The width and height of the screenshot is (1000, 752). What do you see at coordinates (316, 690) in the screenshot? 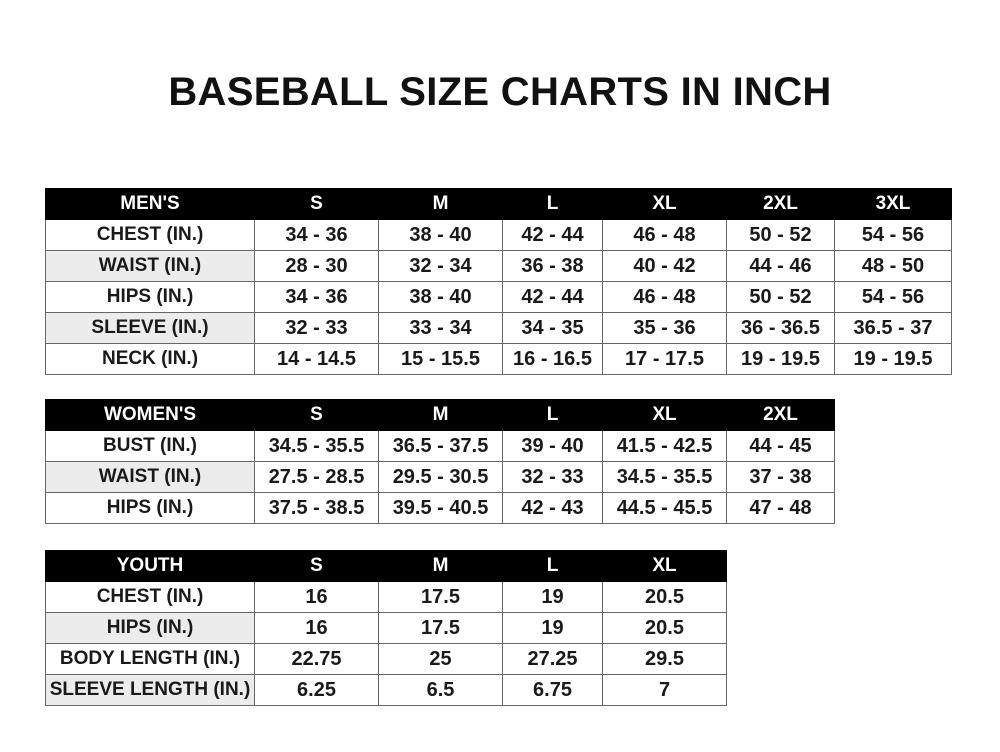
I see `size-value: 6.25` at bounding box center [316, 690].